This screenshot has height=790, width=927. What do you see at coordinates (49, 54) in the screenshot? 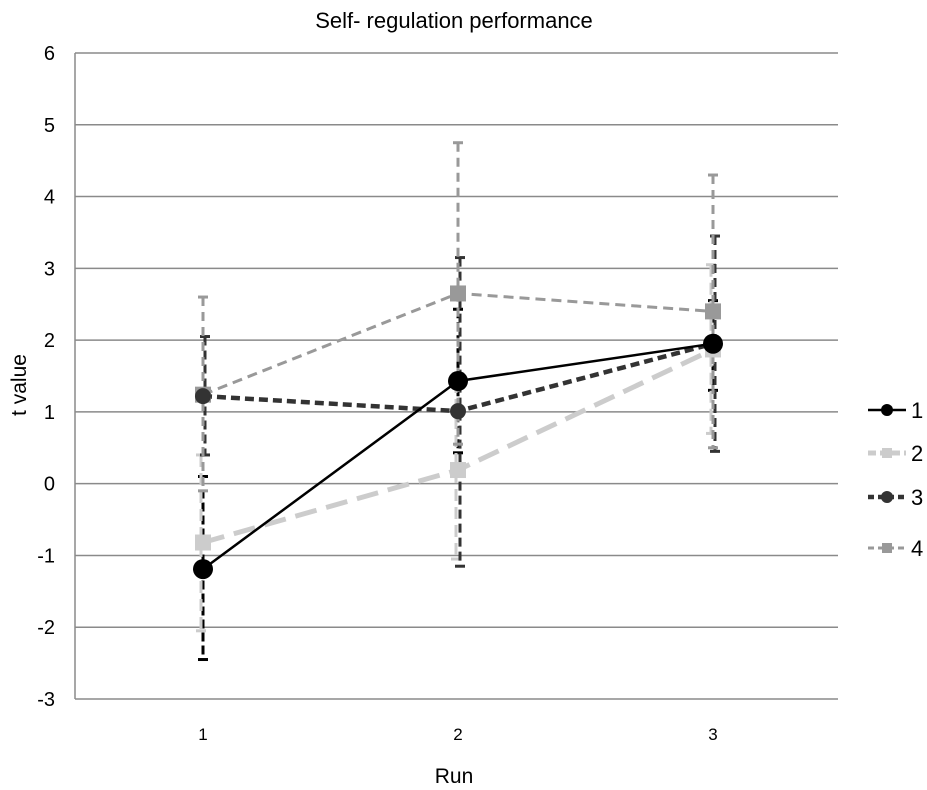
I see `y-tick-label: 6` at bounding box center [49, 54].